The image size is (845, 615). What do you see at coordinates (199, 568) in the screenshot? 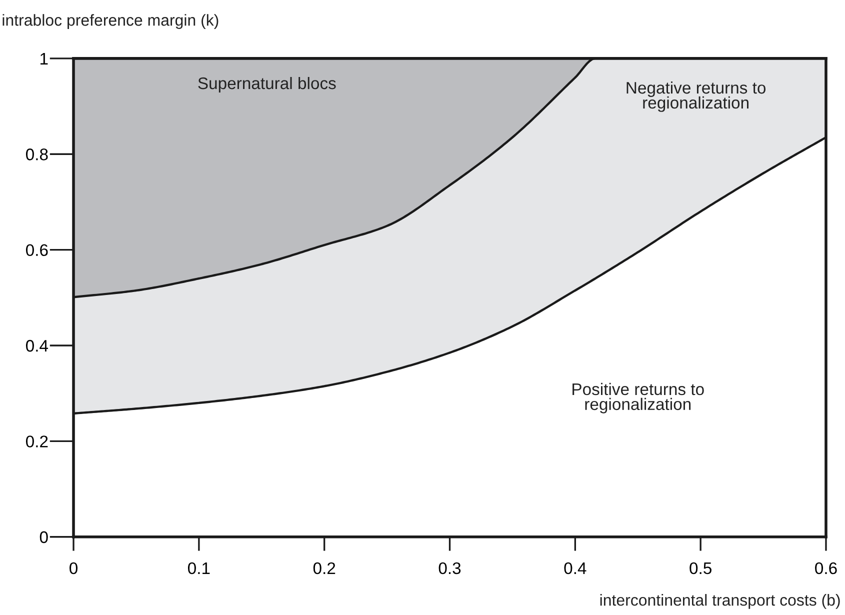
I see `x-tick-label: 0.1` at bounding box center [199, 568].